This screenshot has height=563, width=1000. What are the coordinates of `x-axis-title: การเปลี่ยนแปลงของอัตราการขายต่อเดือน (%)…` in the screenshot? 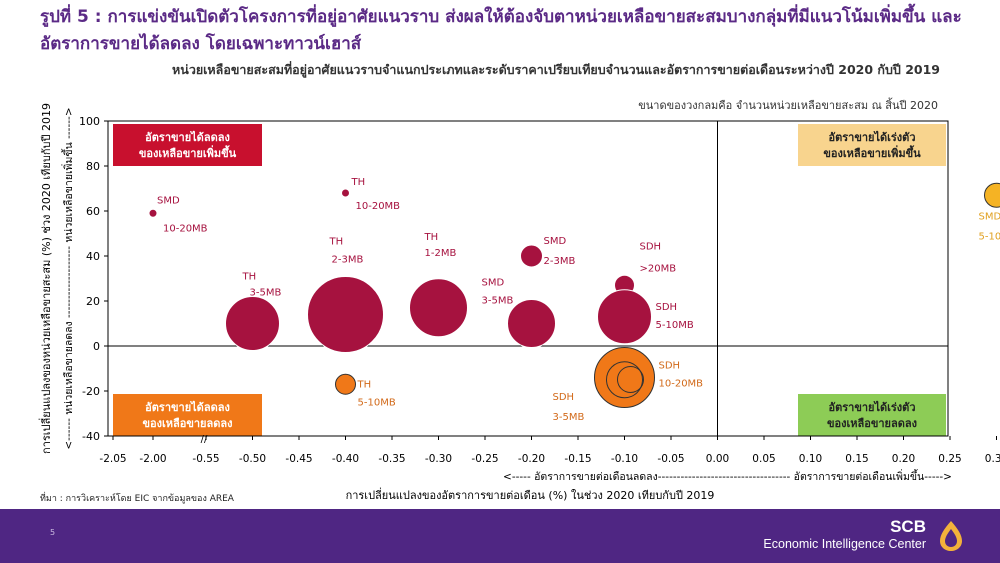 It's located at (530, 494).